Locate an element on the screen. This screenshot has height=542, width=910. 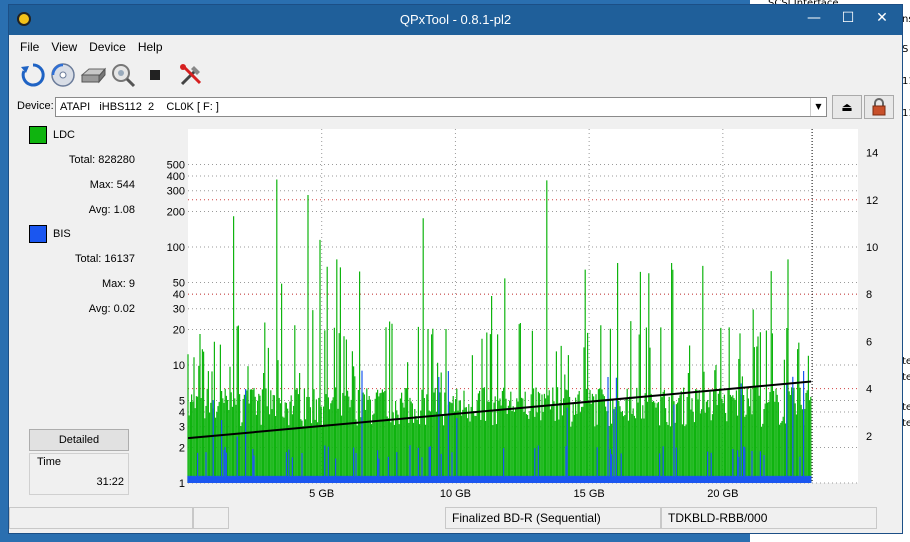
bis-swatch is located at coordinates (38, 234).